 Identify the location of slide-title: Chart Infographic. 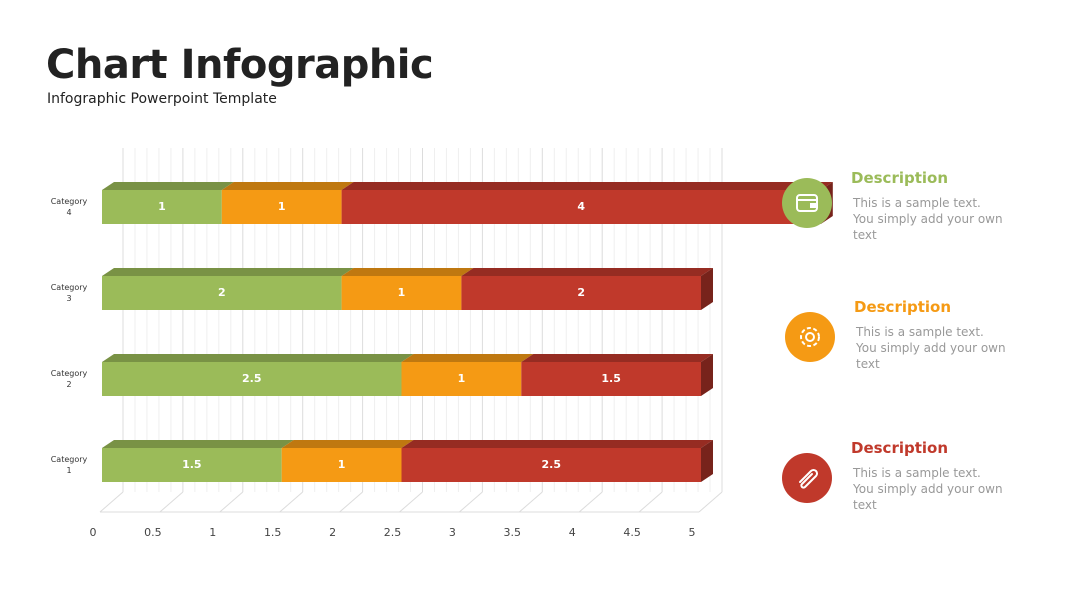
(240, 65).